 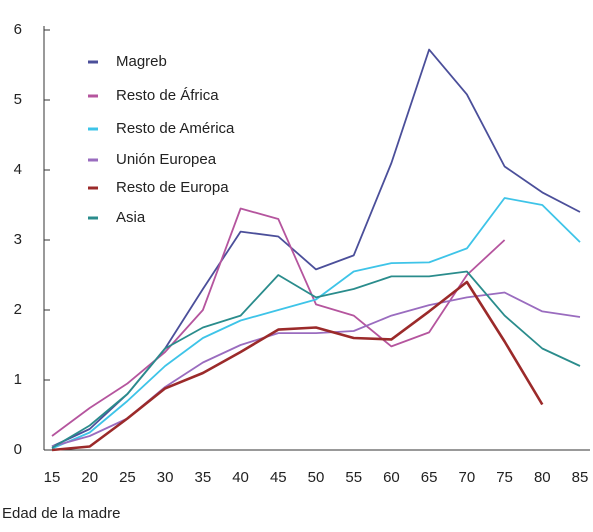 I want to click on x-tick-label: 65, so click(x=429, y=477).